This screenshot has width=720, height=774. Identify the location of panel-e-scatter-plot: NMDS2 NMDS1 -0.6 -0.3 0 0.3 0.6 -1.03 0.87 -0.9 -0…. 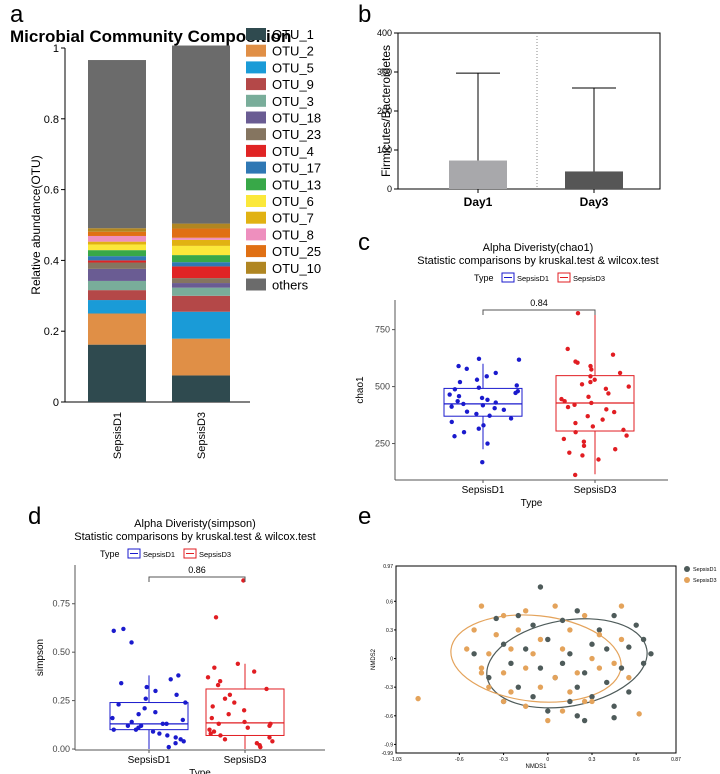
(544, 667).